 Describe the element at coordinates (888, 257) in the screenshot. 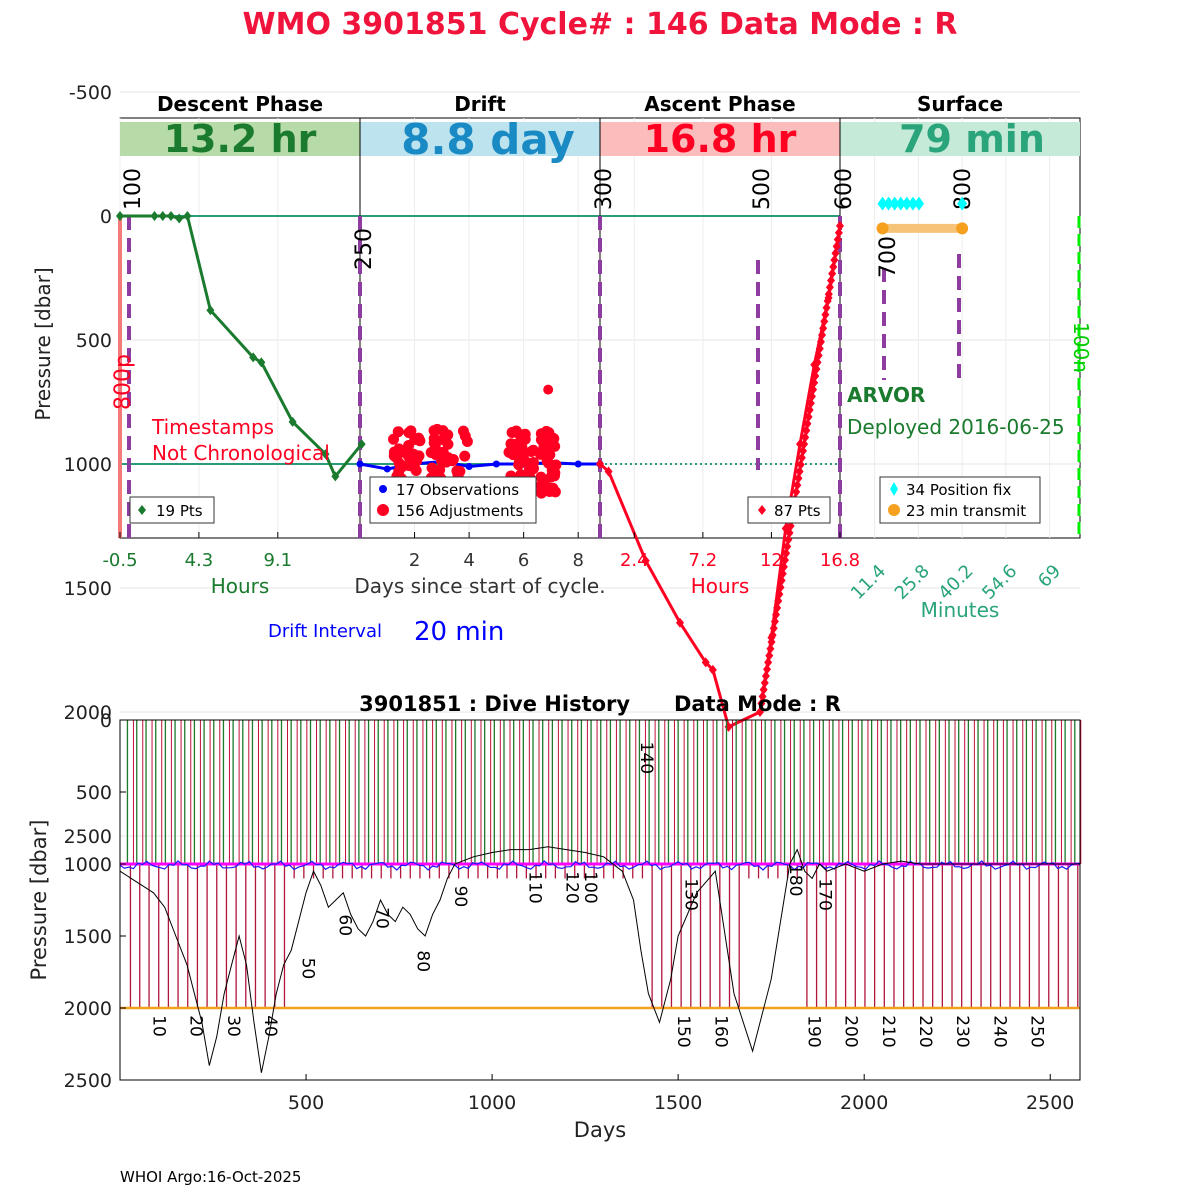

I see `marker-label-700: 700` at that location.